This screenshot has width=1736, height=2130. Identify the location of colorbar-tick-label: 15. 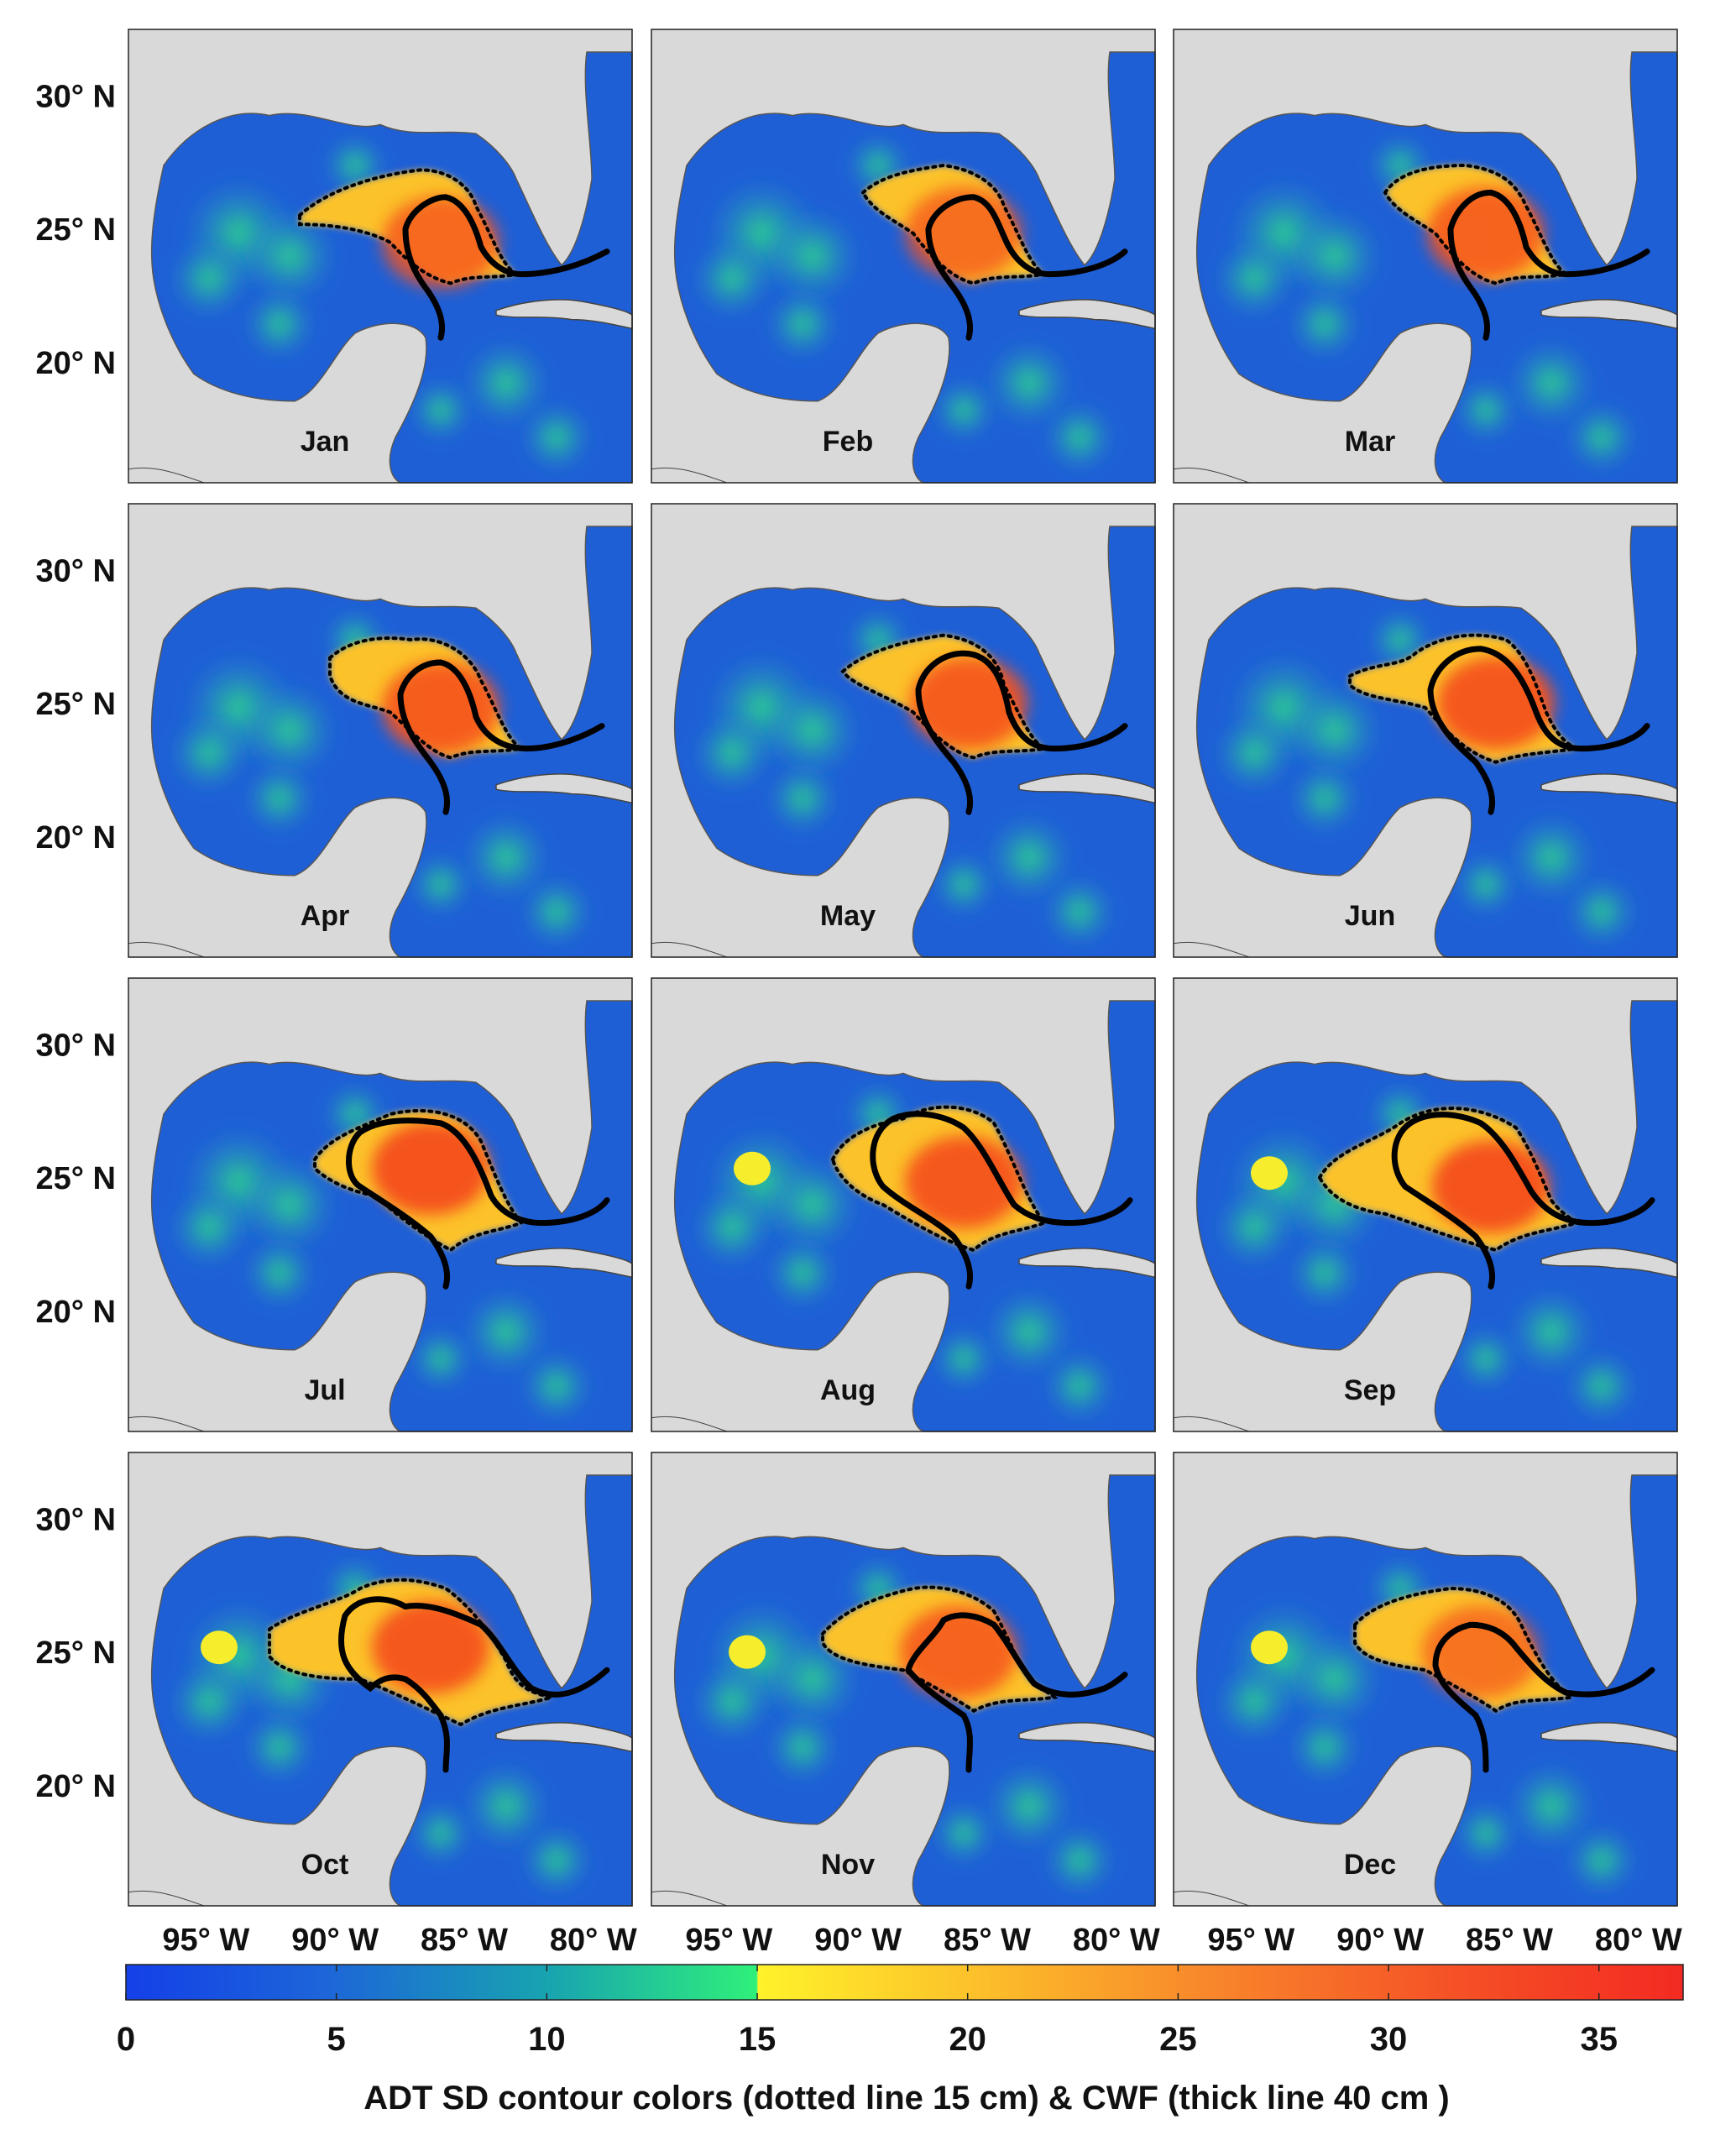
(757, 2039).